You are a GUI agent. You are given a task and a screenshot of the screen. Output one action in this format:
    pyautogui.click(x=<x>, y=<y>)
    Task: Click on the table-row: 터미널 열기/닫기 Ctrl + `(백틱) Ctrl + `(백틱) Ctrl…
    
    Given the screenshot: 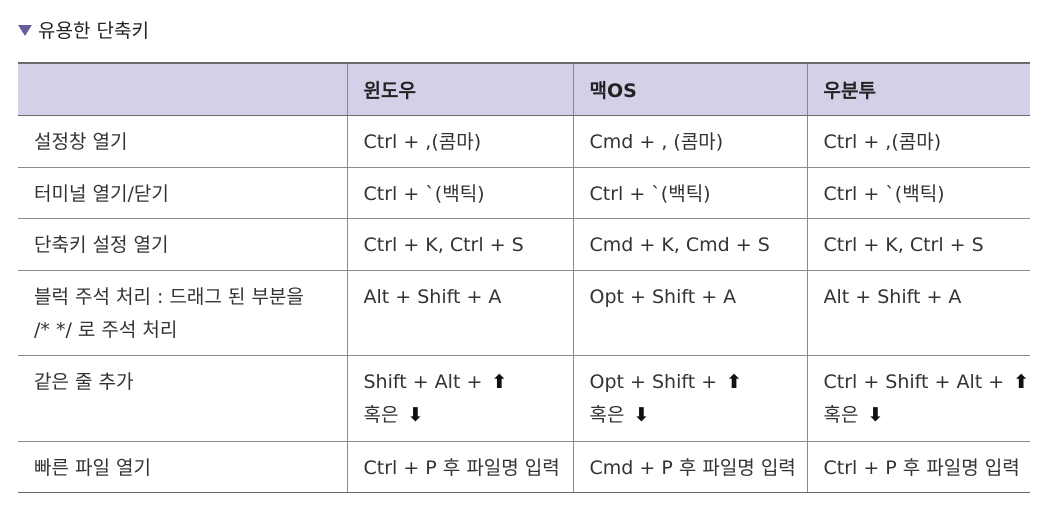 What is the action you would take?
    pyautogui.click(x=524, y=193)
    